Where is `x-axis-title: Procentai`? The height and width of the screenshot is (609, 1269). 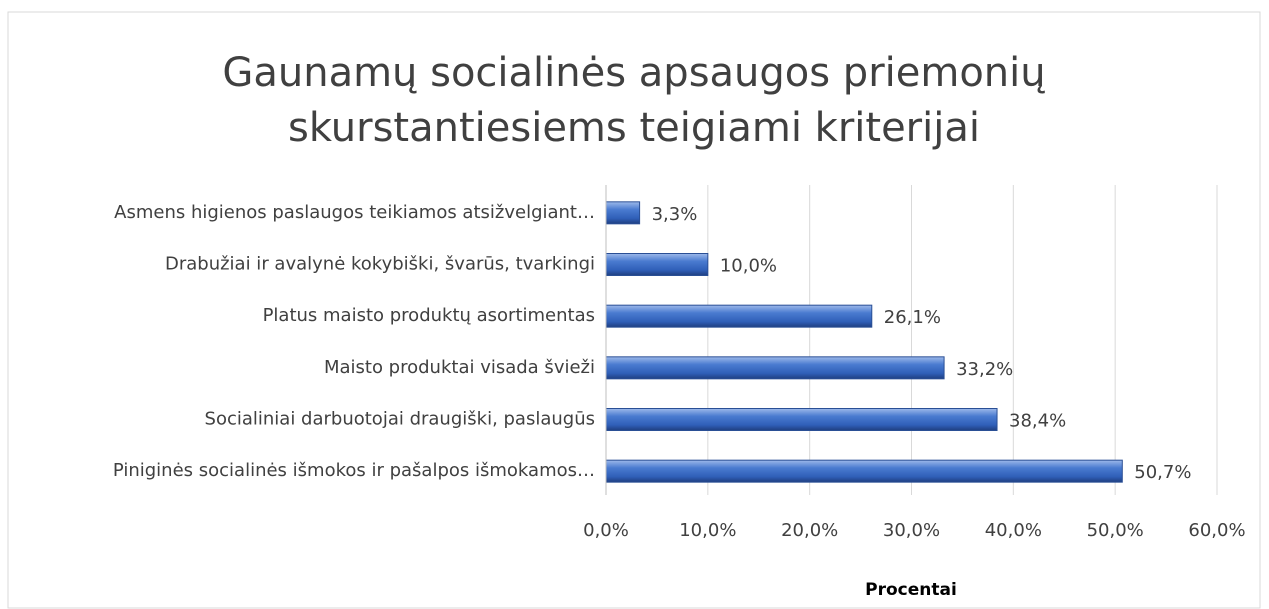
x-axis-title: Procentai is located at coordinates (911, 590).